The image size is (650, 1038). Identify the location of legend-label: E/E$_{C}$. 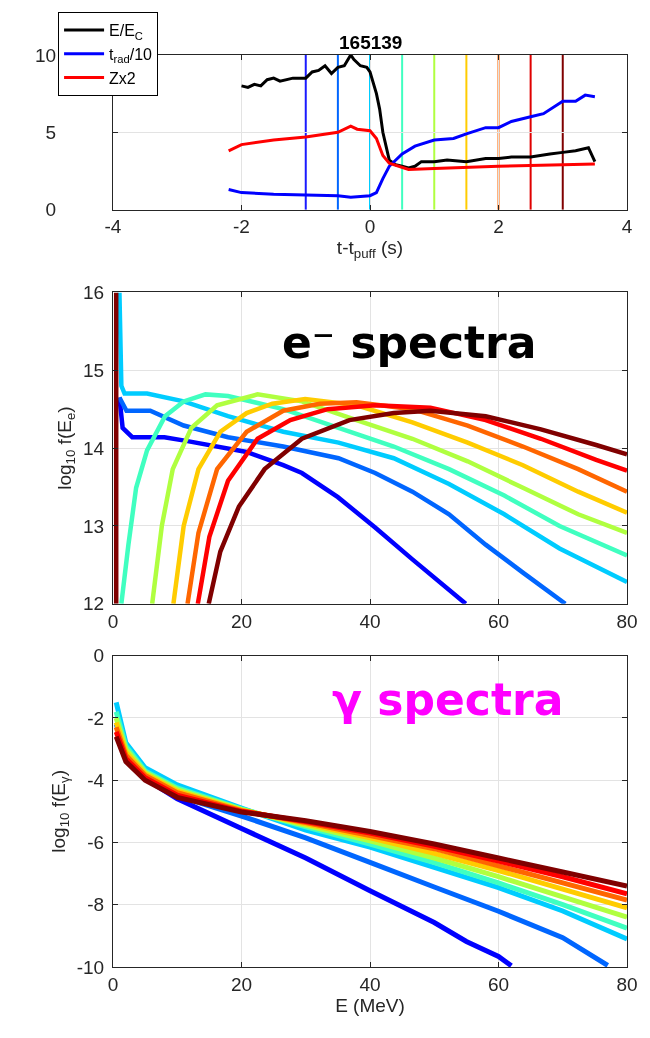
(126, 32).